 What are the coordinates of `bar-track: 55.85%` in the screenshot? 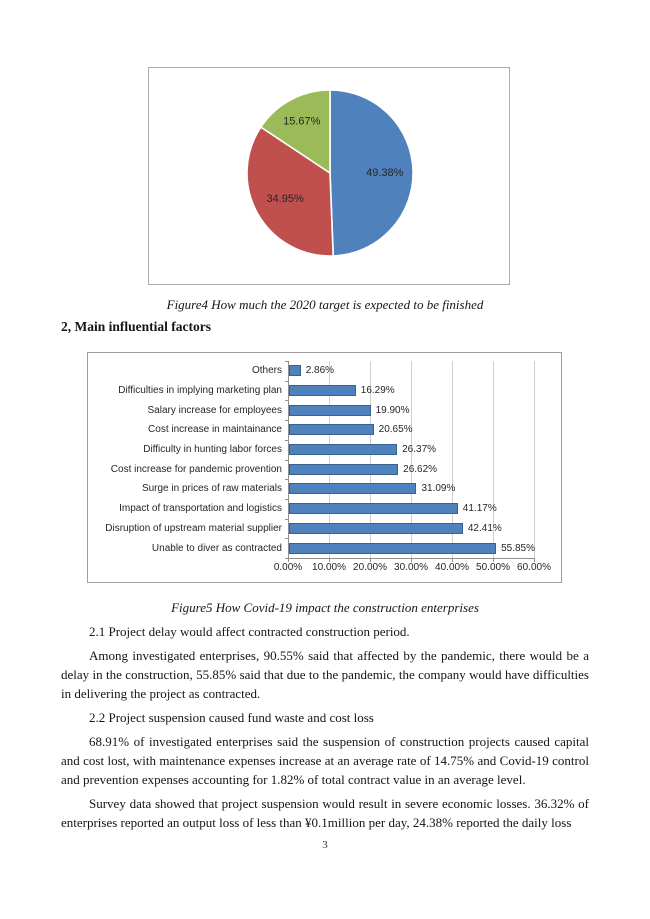 It's located at (412, 548).